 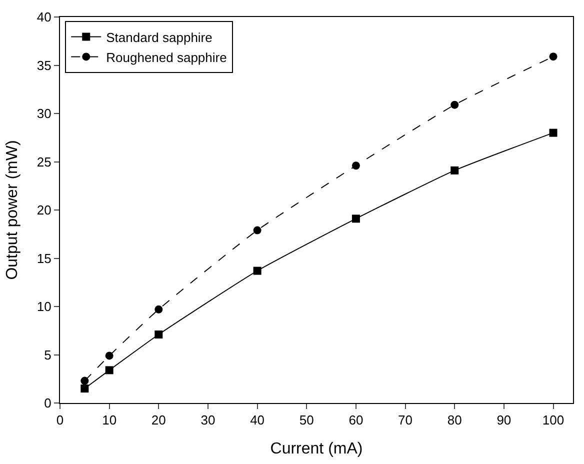 What do you see at coordinates (44, 306) in the screenshot?
I see `y-tick-label: 10` at bounding box center [44, 306].